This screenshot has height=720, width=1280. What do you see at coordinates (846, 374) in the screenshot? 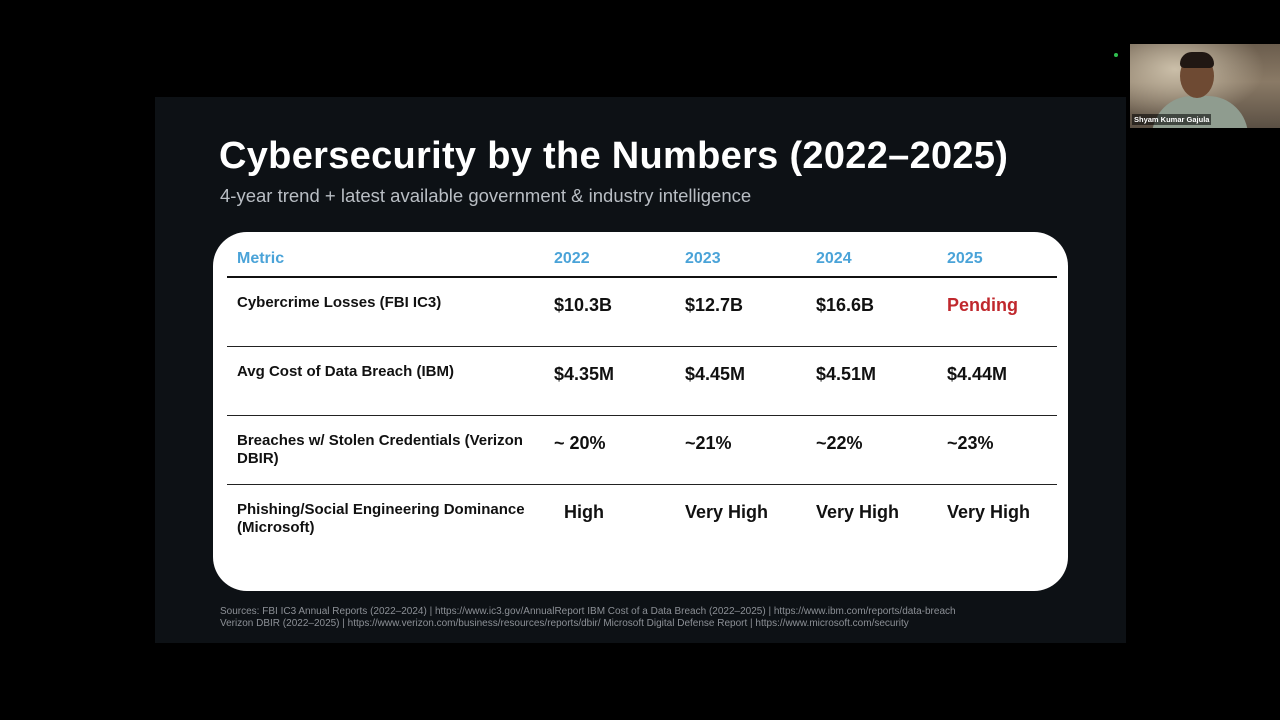
I see `value-2024: $4.51M` at bounding box center [846, 374].